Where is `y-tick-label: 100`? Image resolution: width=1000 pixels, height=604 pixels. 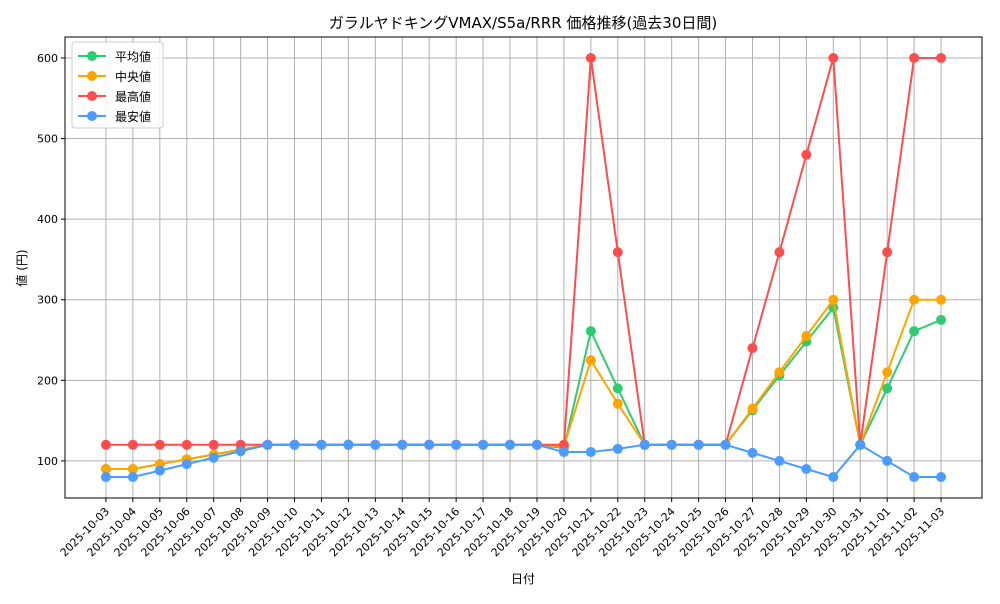
y-tick-label: 100 is located at coordinates (47, 461).